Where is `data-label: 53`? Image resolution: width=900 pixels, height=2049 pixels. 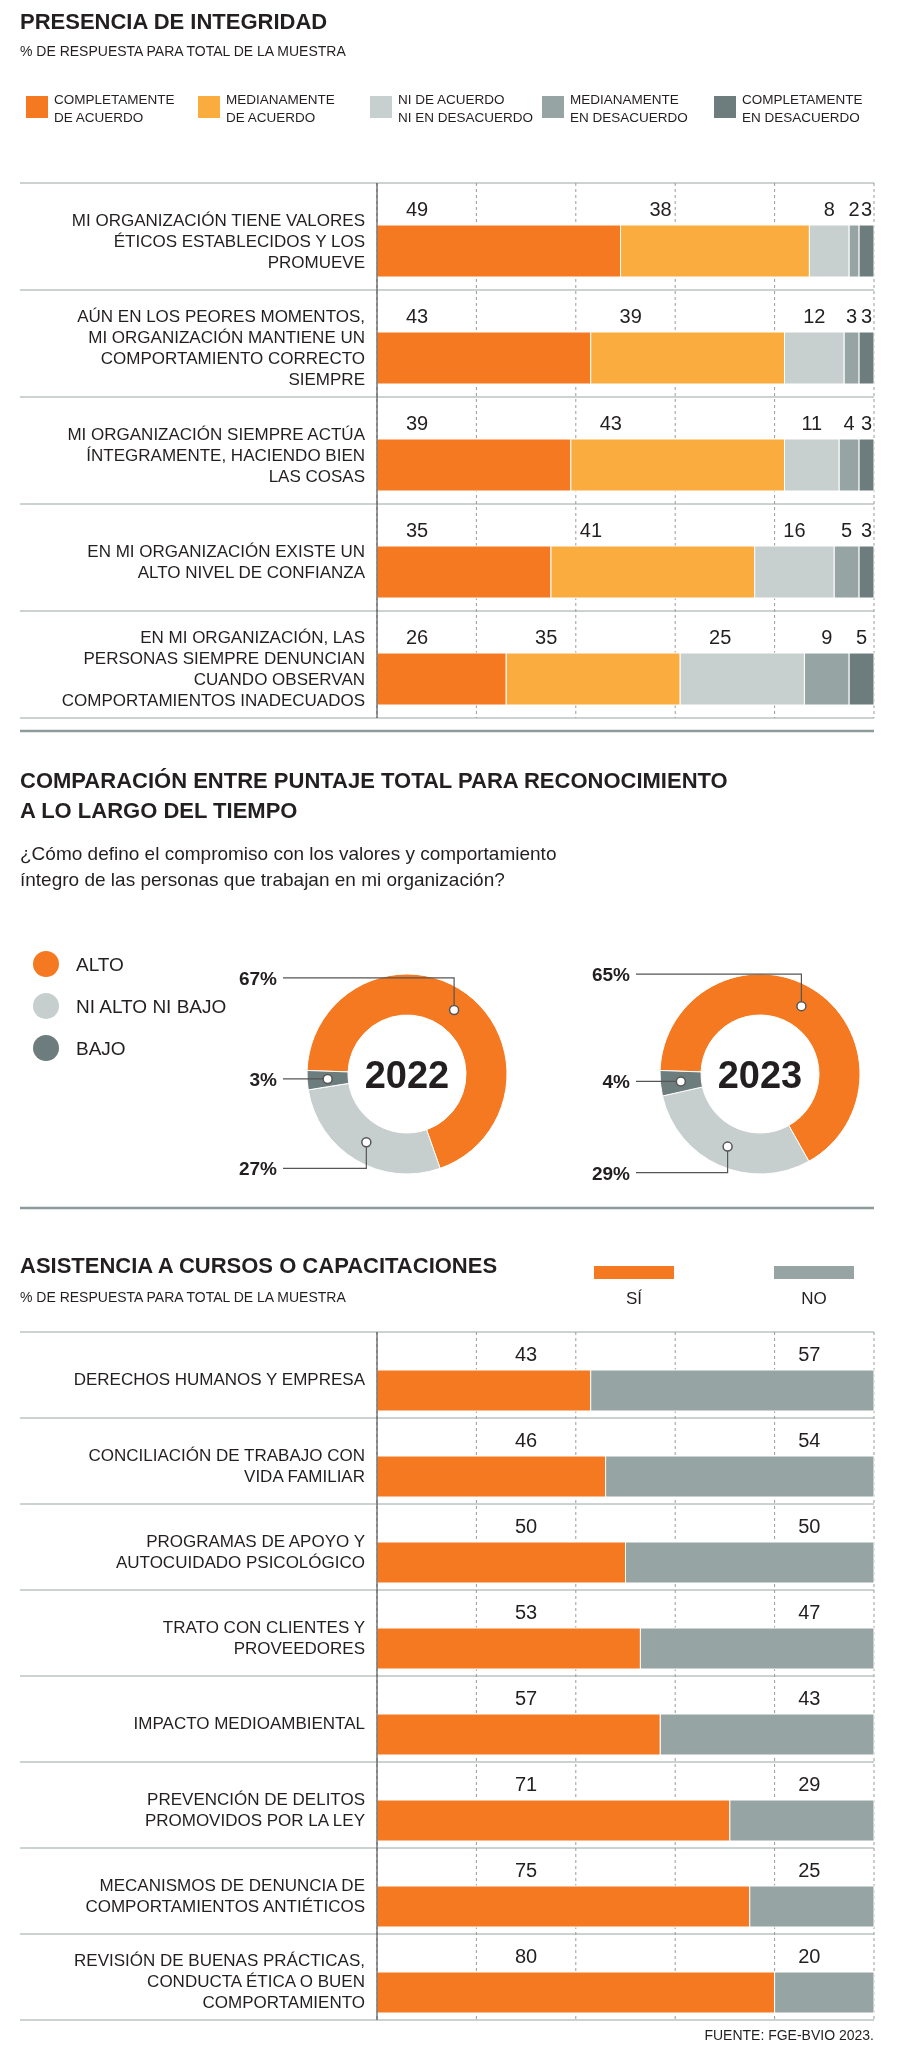
data-label: 53 is located at coordinates (526, 1612).